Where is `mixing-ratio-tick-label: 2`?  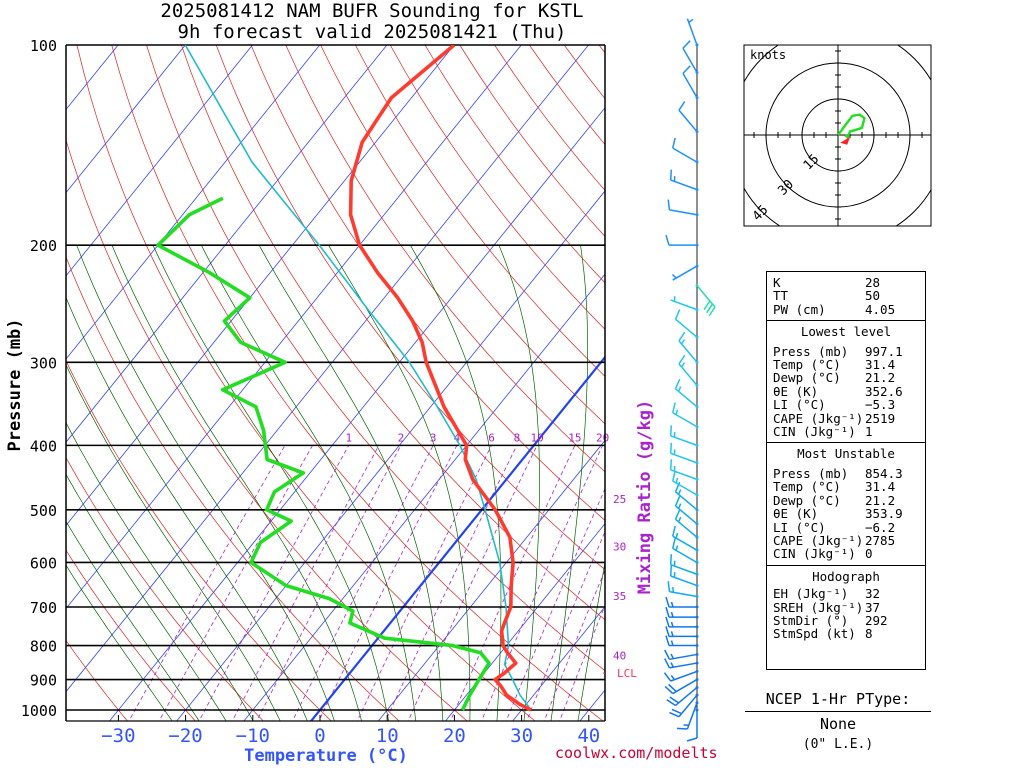
mixing-ratio-tick-label: 2 is located at coordinates (401, 437).